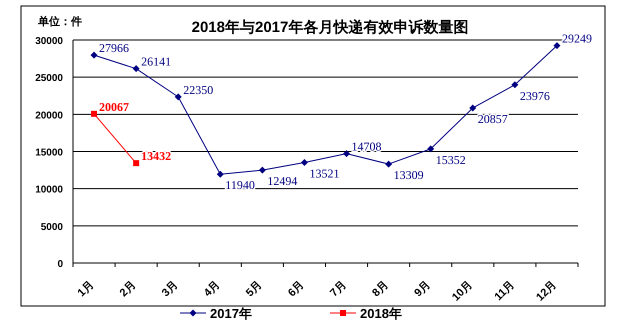 Image resolution: width=618 pixels, height=330 pixels. Describe the element at coordinates (493, 119) in the screenshot. I see `data-label: 20857` at that location.